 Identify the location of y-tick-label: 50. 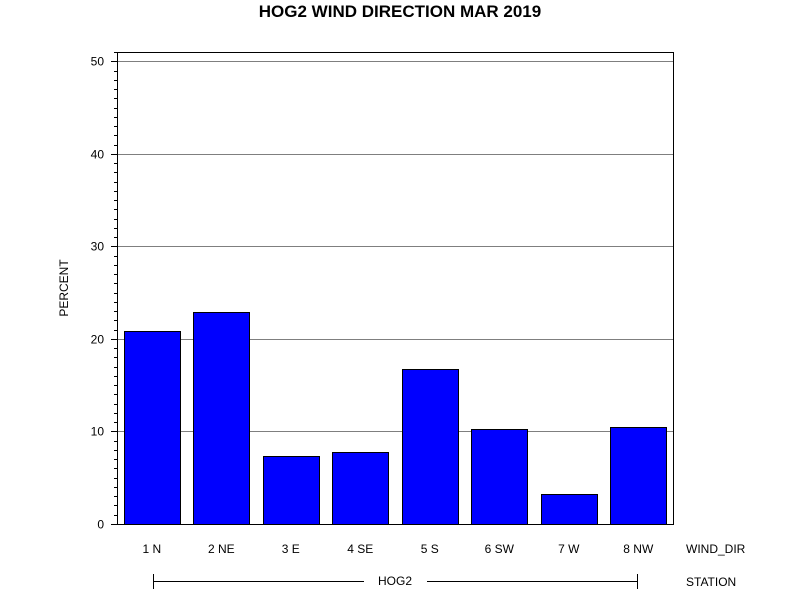
(98, 62).